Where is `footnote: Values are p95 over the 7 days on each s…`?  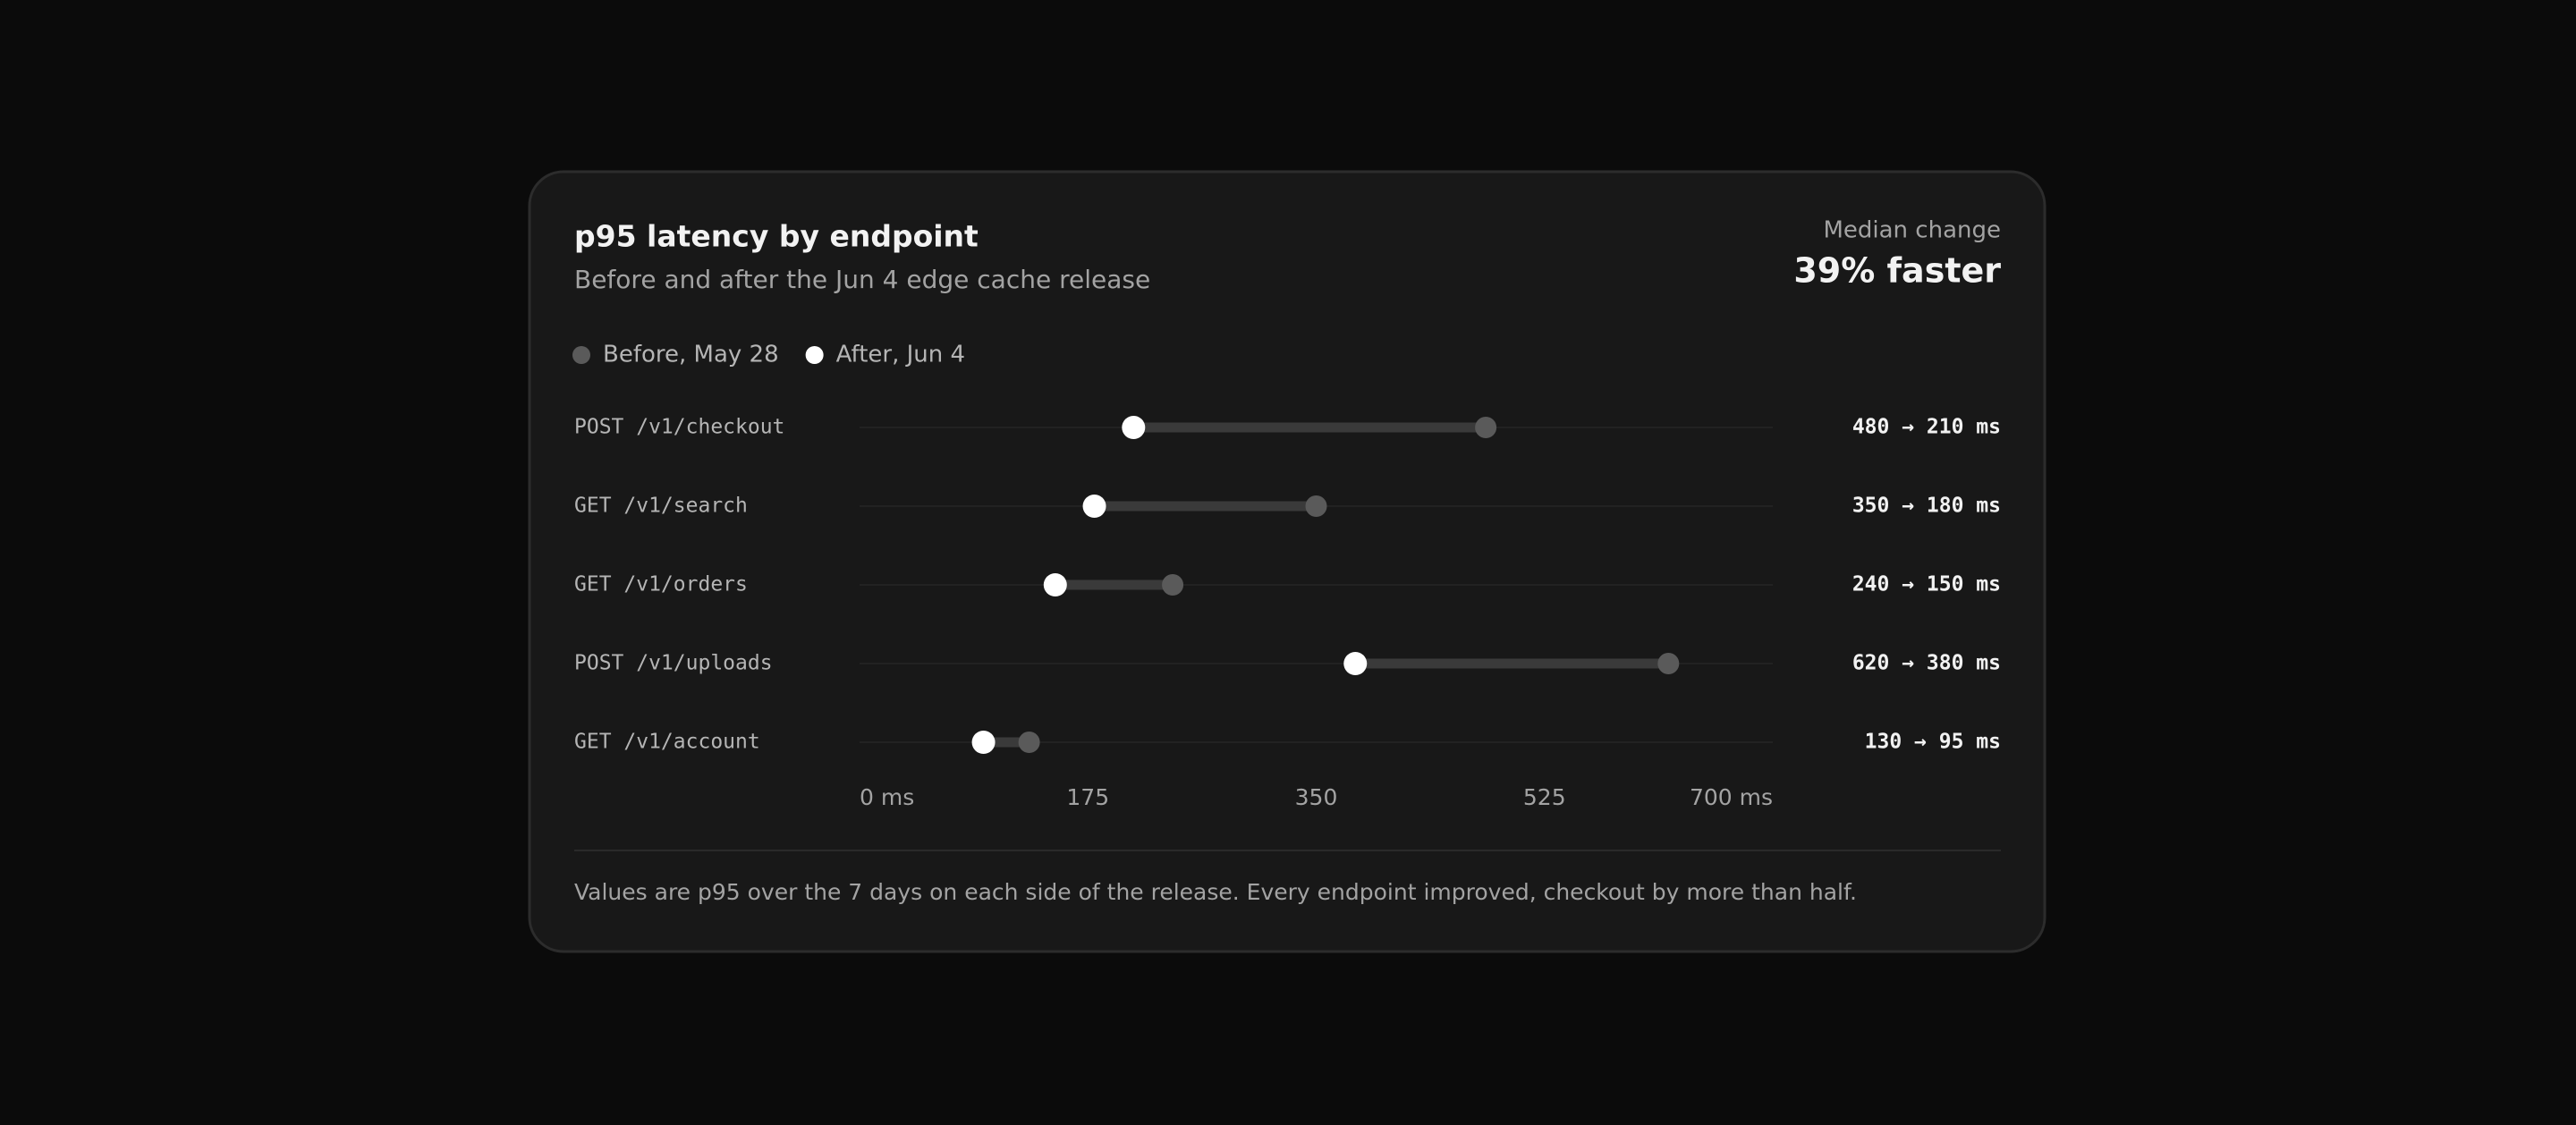 footnote: Values are p95 over the 7 days on each s… is located at coordinates (1215, 892).